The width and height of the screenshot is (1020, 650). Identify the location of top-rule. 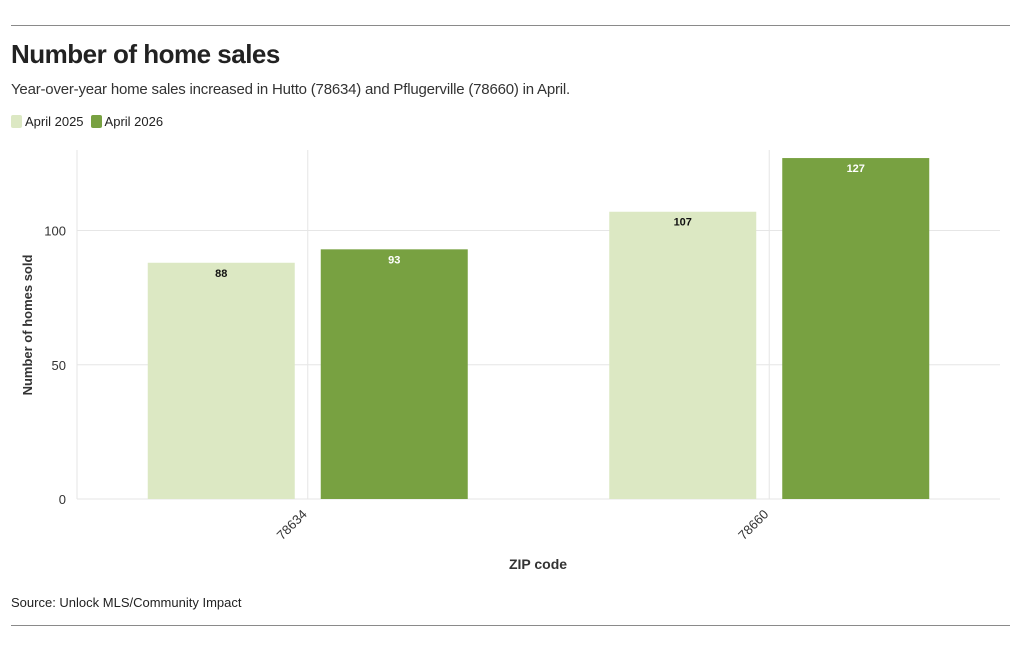
(510, 25).